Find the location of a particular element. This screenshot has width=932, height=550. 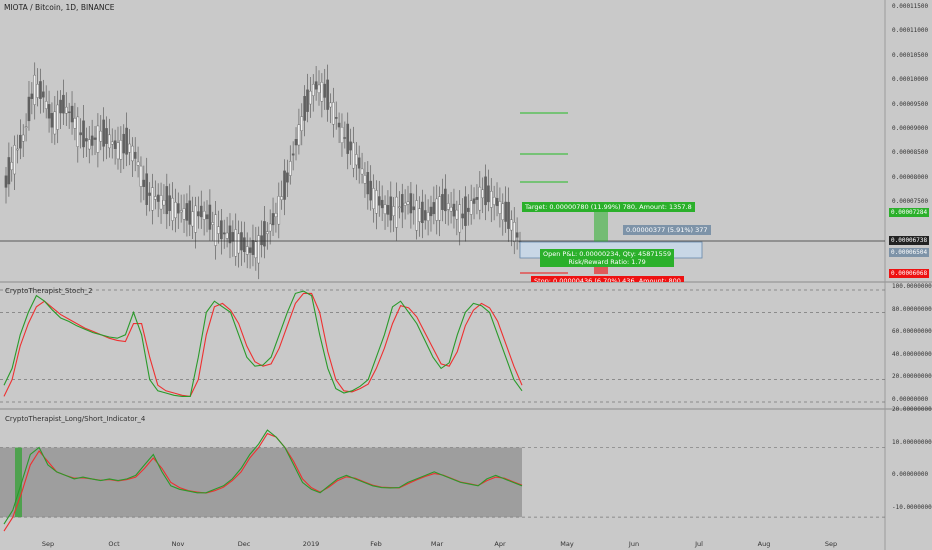

time-tick-label: Jul is located at coordinates (699, 544).